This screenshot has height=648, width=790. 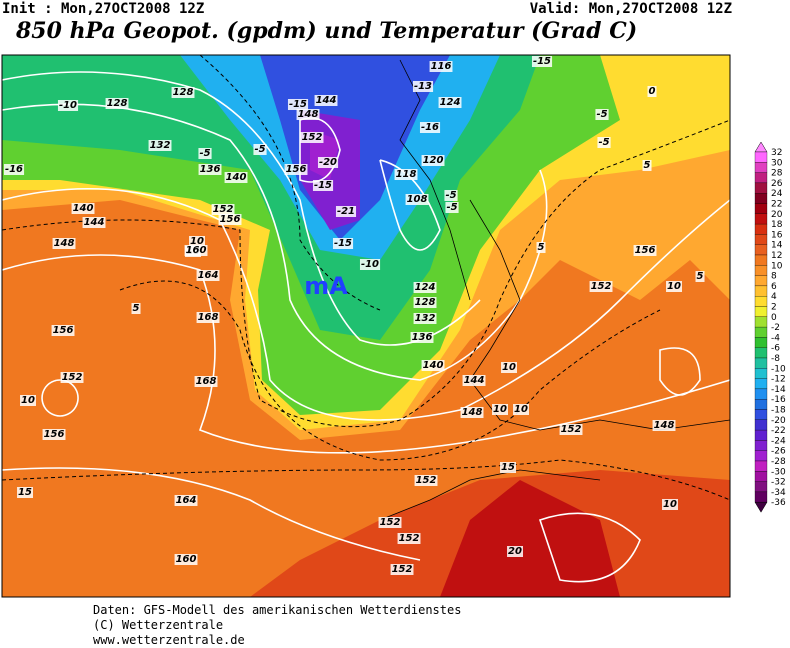 I want to click on colorbar-label: -8, so click(x=775, y=359).